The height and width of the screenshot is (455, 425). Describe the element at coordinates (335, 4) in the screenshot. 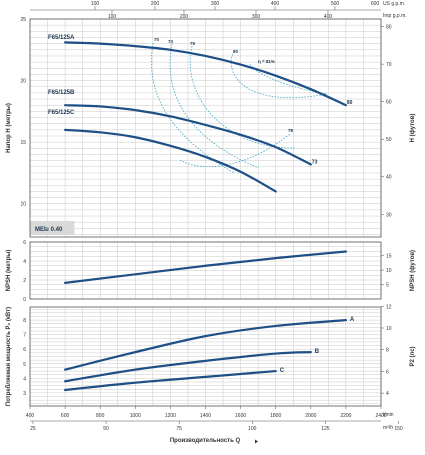

I see `top-axis-tick-label: 500` at that location.